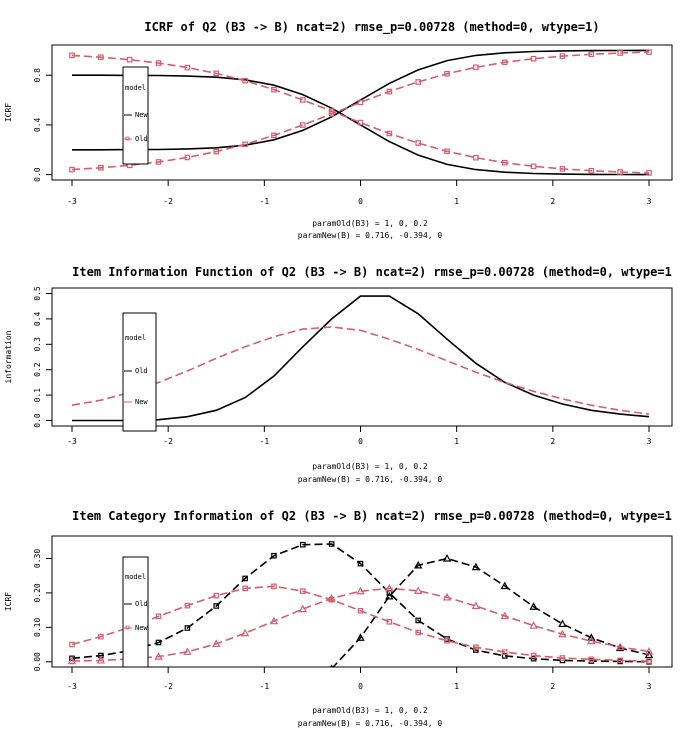 Image resolution: width=699 pixels, height=734 pixels. What do you see at coordinates (370, 466) in the screenshot?
I see `param-line-1: paramOld(B3) = 1, 0, 0.2` at bounding box center [370, 466].